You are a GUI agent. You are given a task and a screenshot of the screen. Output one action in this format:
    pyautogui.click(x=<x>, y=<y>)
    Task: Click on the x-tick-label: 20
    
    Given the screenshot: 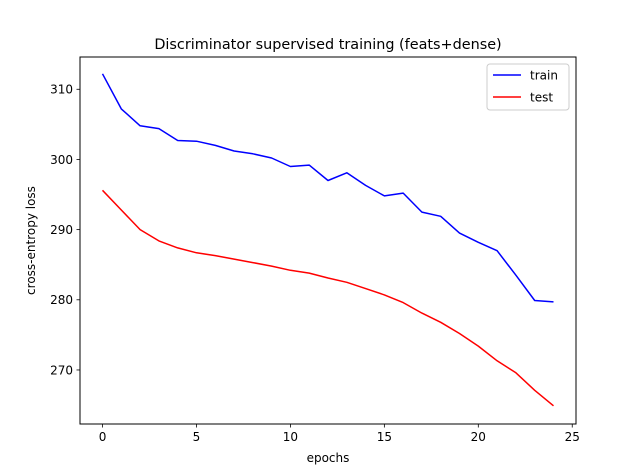 What is the action you would take?
    pyautogui.click(x=478, y=437)
    